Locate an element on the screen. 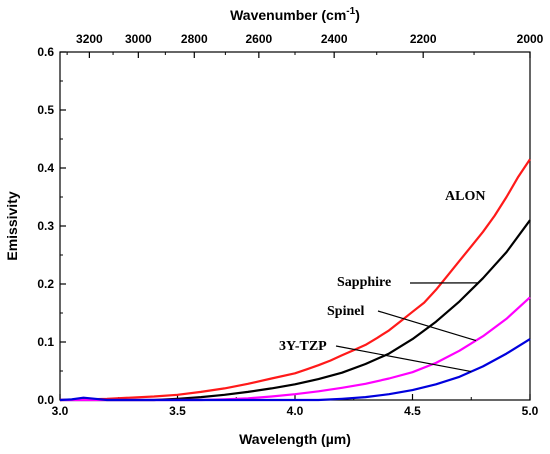  top-tick-label: 2200 is located at coordinates (423, 39).